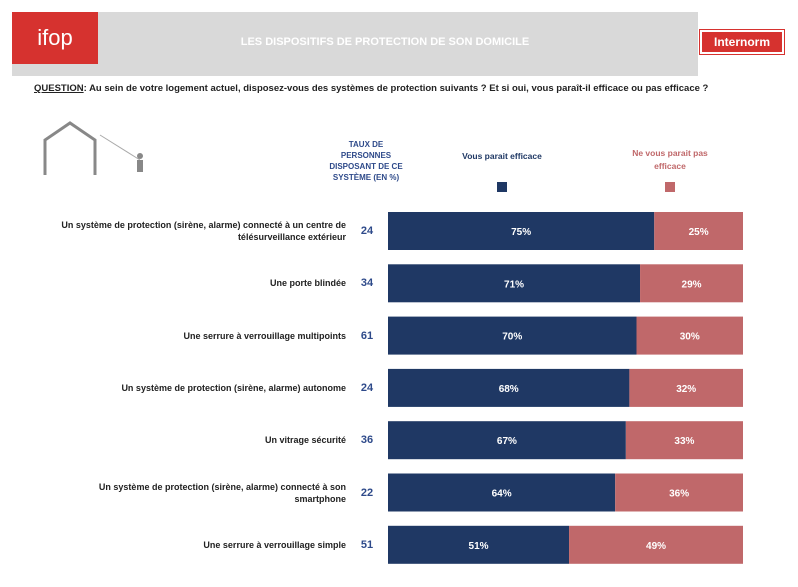 This screenshot has height=587, width=798. I want to click on value-label: 49%, so click(656, 546).